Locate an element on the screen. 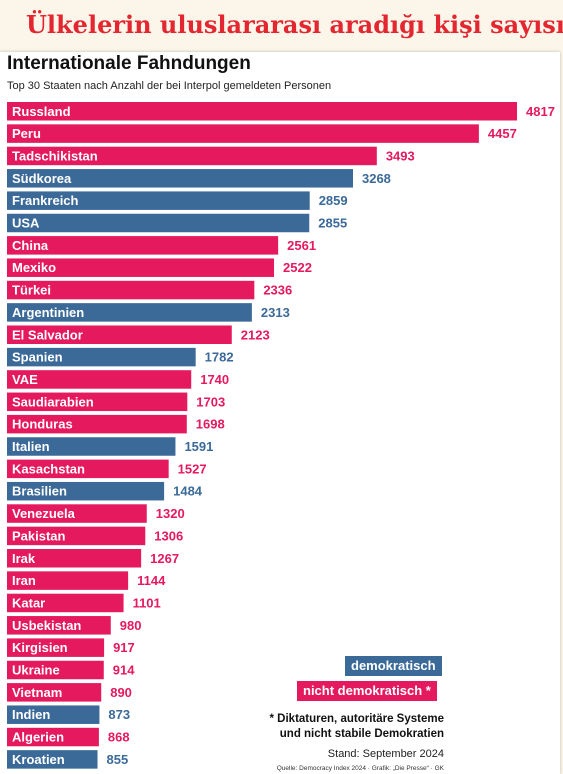 This screenshot has height=774, width=563. category-label: Tadschikistan is located at coordinates (55, 155).